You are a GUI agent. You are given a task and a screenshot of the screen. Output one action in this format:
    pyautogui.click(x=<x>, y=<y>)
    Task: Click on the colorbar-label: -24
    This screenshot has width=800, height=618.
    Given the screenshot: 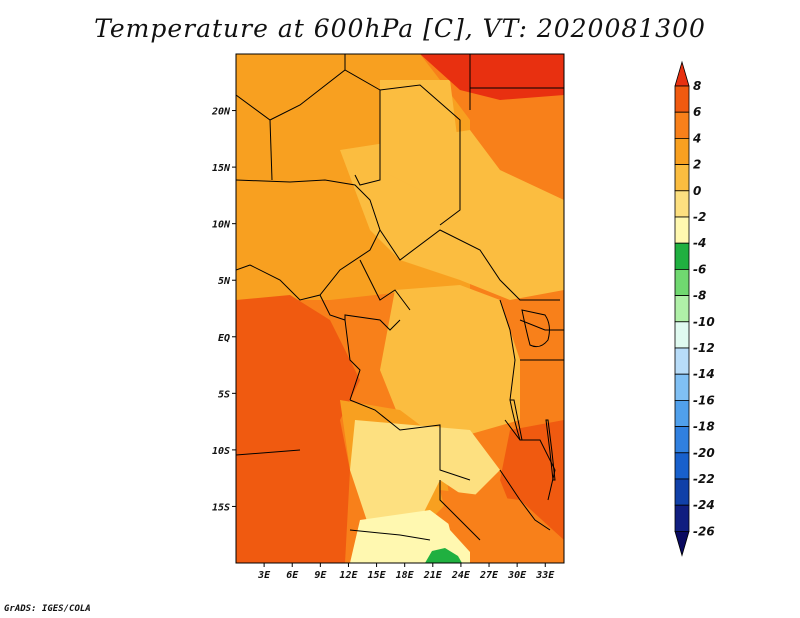 What is the action you would take?
    pyautogui.click(x=704, y=505)
    